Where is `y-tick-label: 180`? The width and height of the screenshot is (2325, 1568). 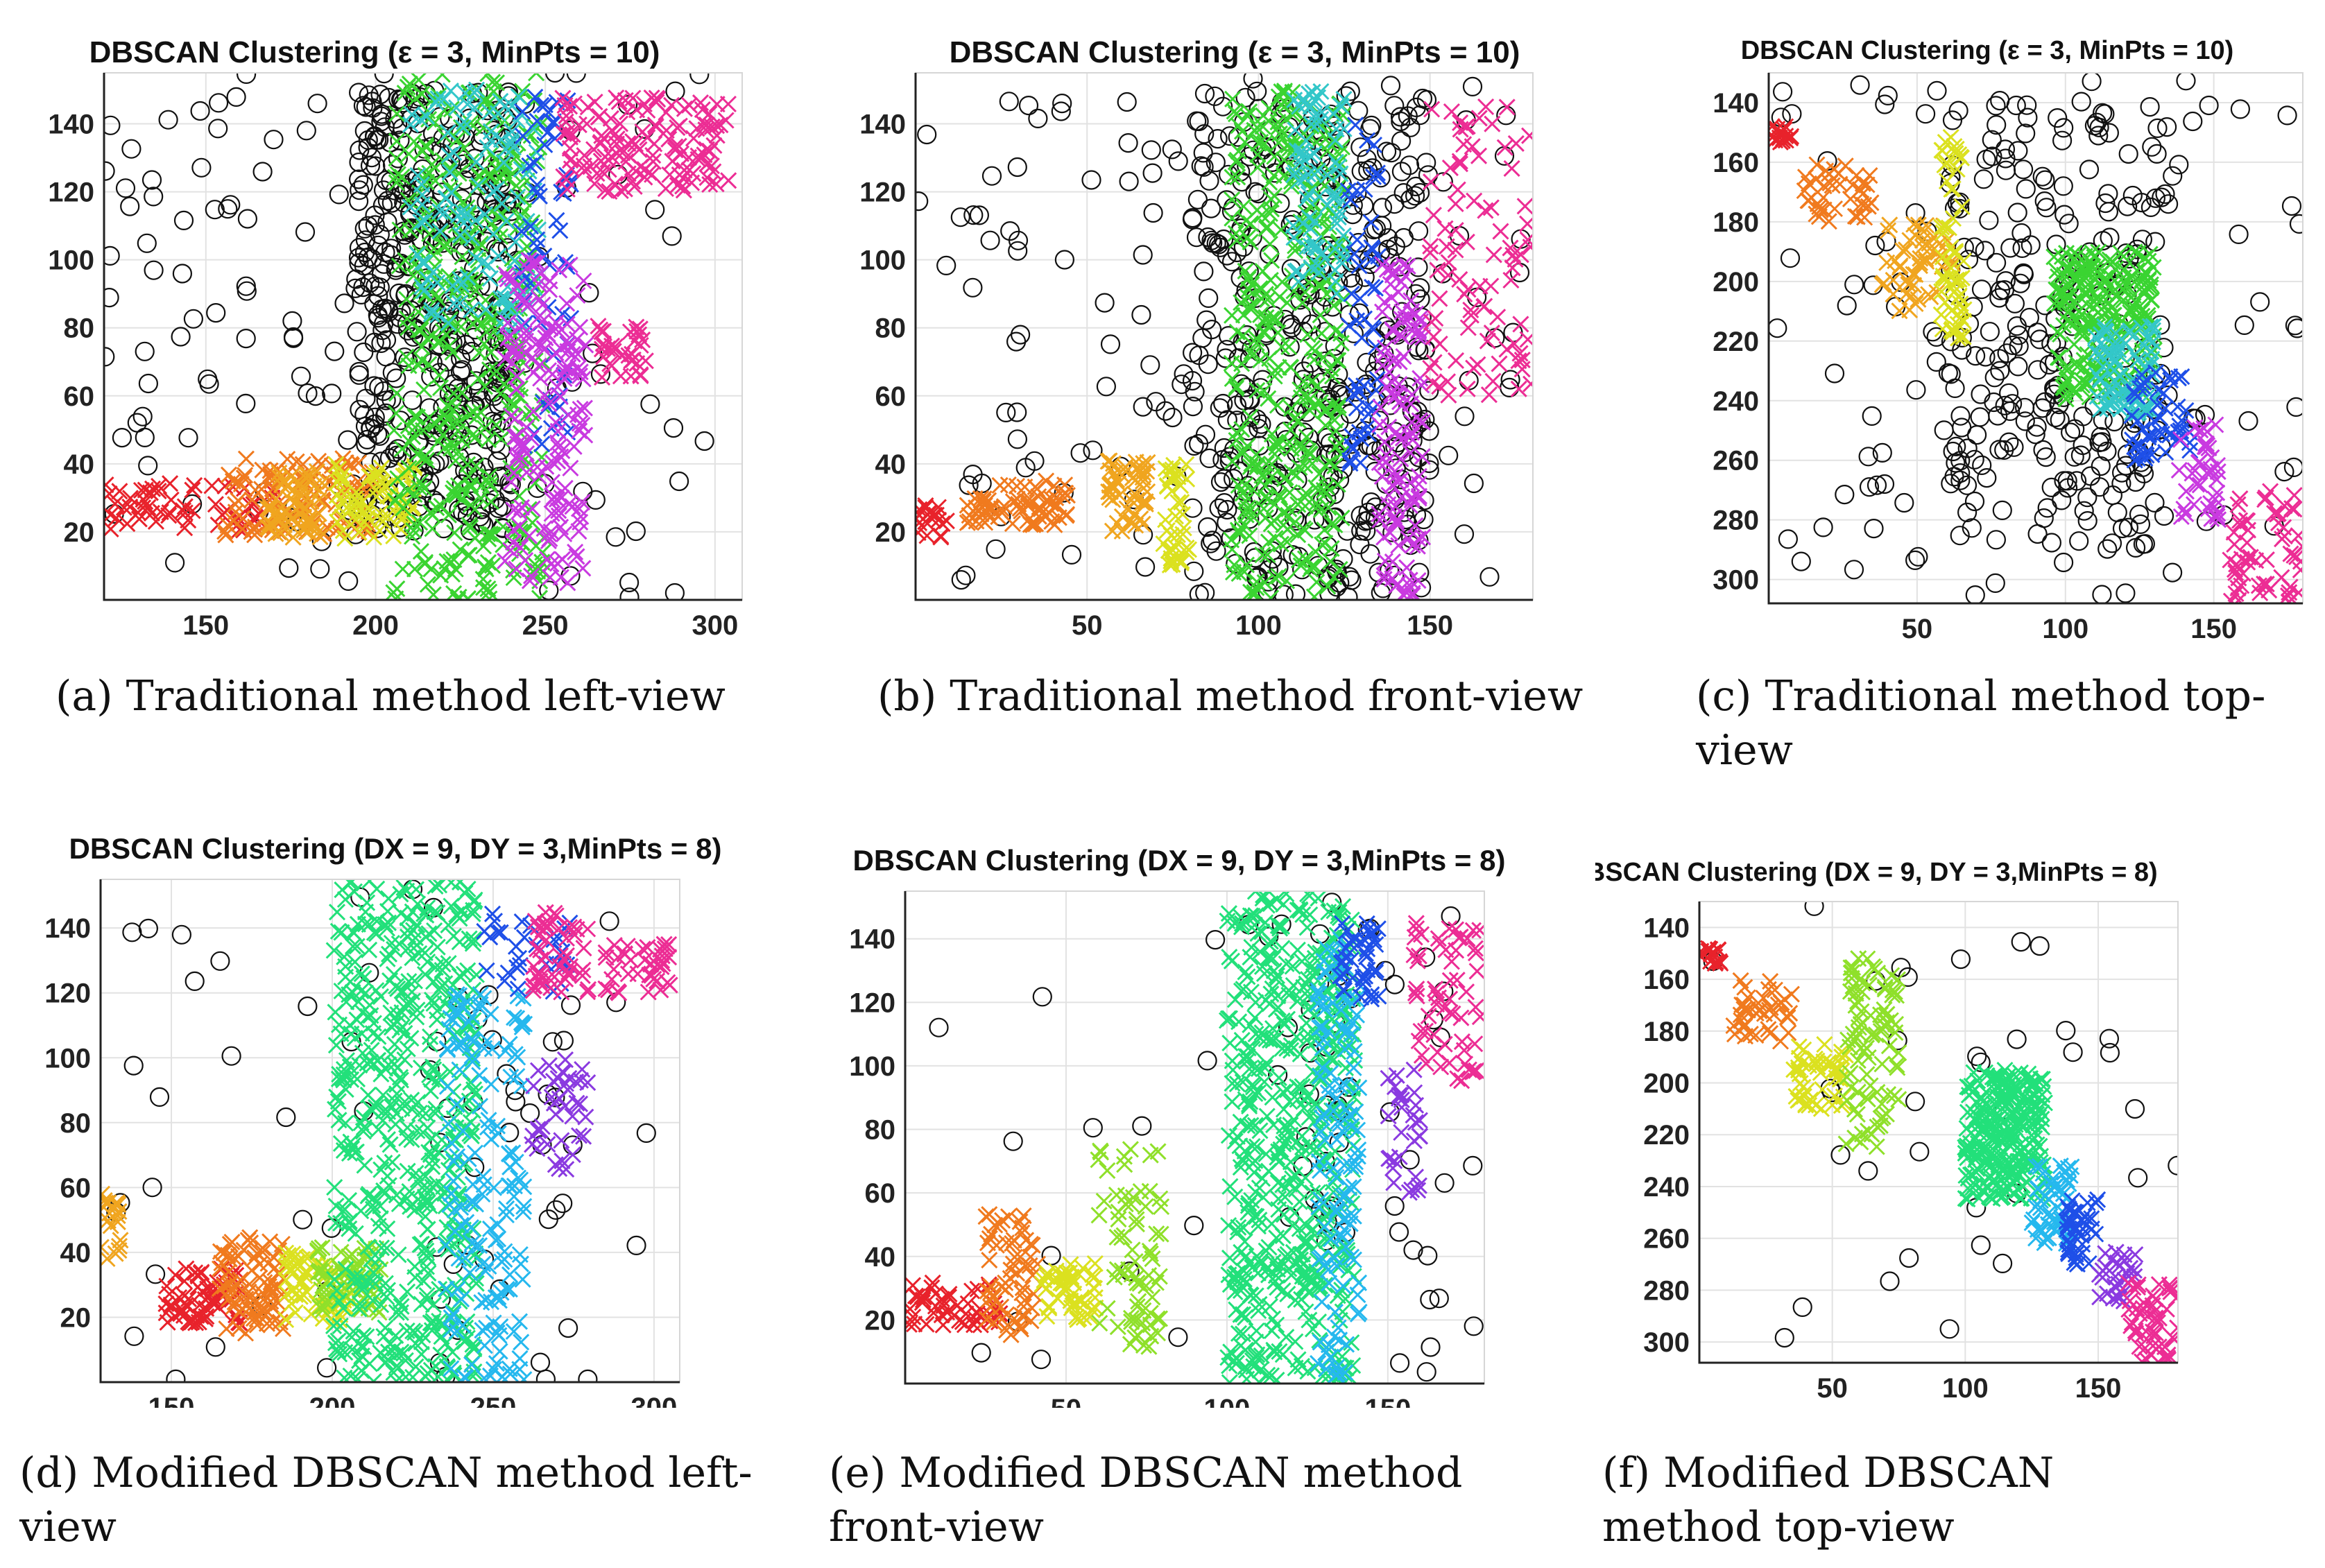
y-tick-label: 180 is located at coordinates (1736, 223).